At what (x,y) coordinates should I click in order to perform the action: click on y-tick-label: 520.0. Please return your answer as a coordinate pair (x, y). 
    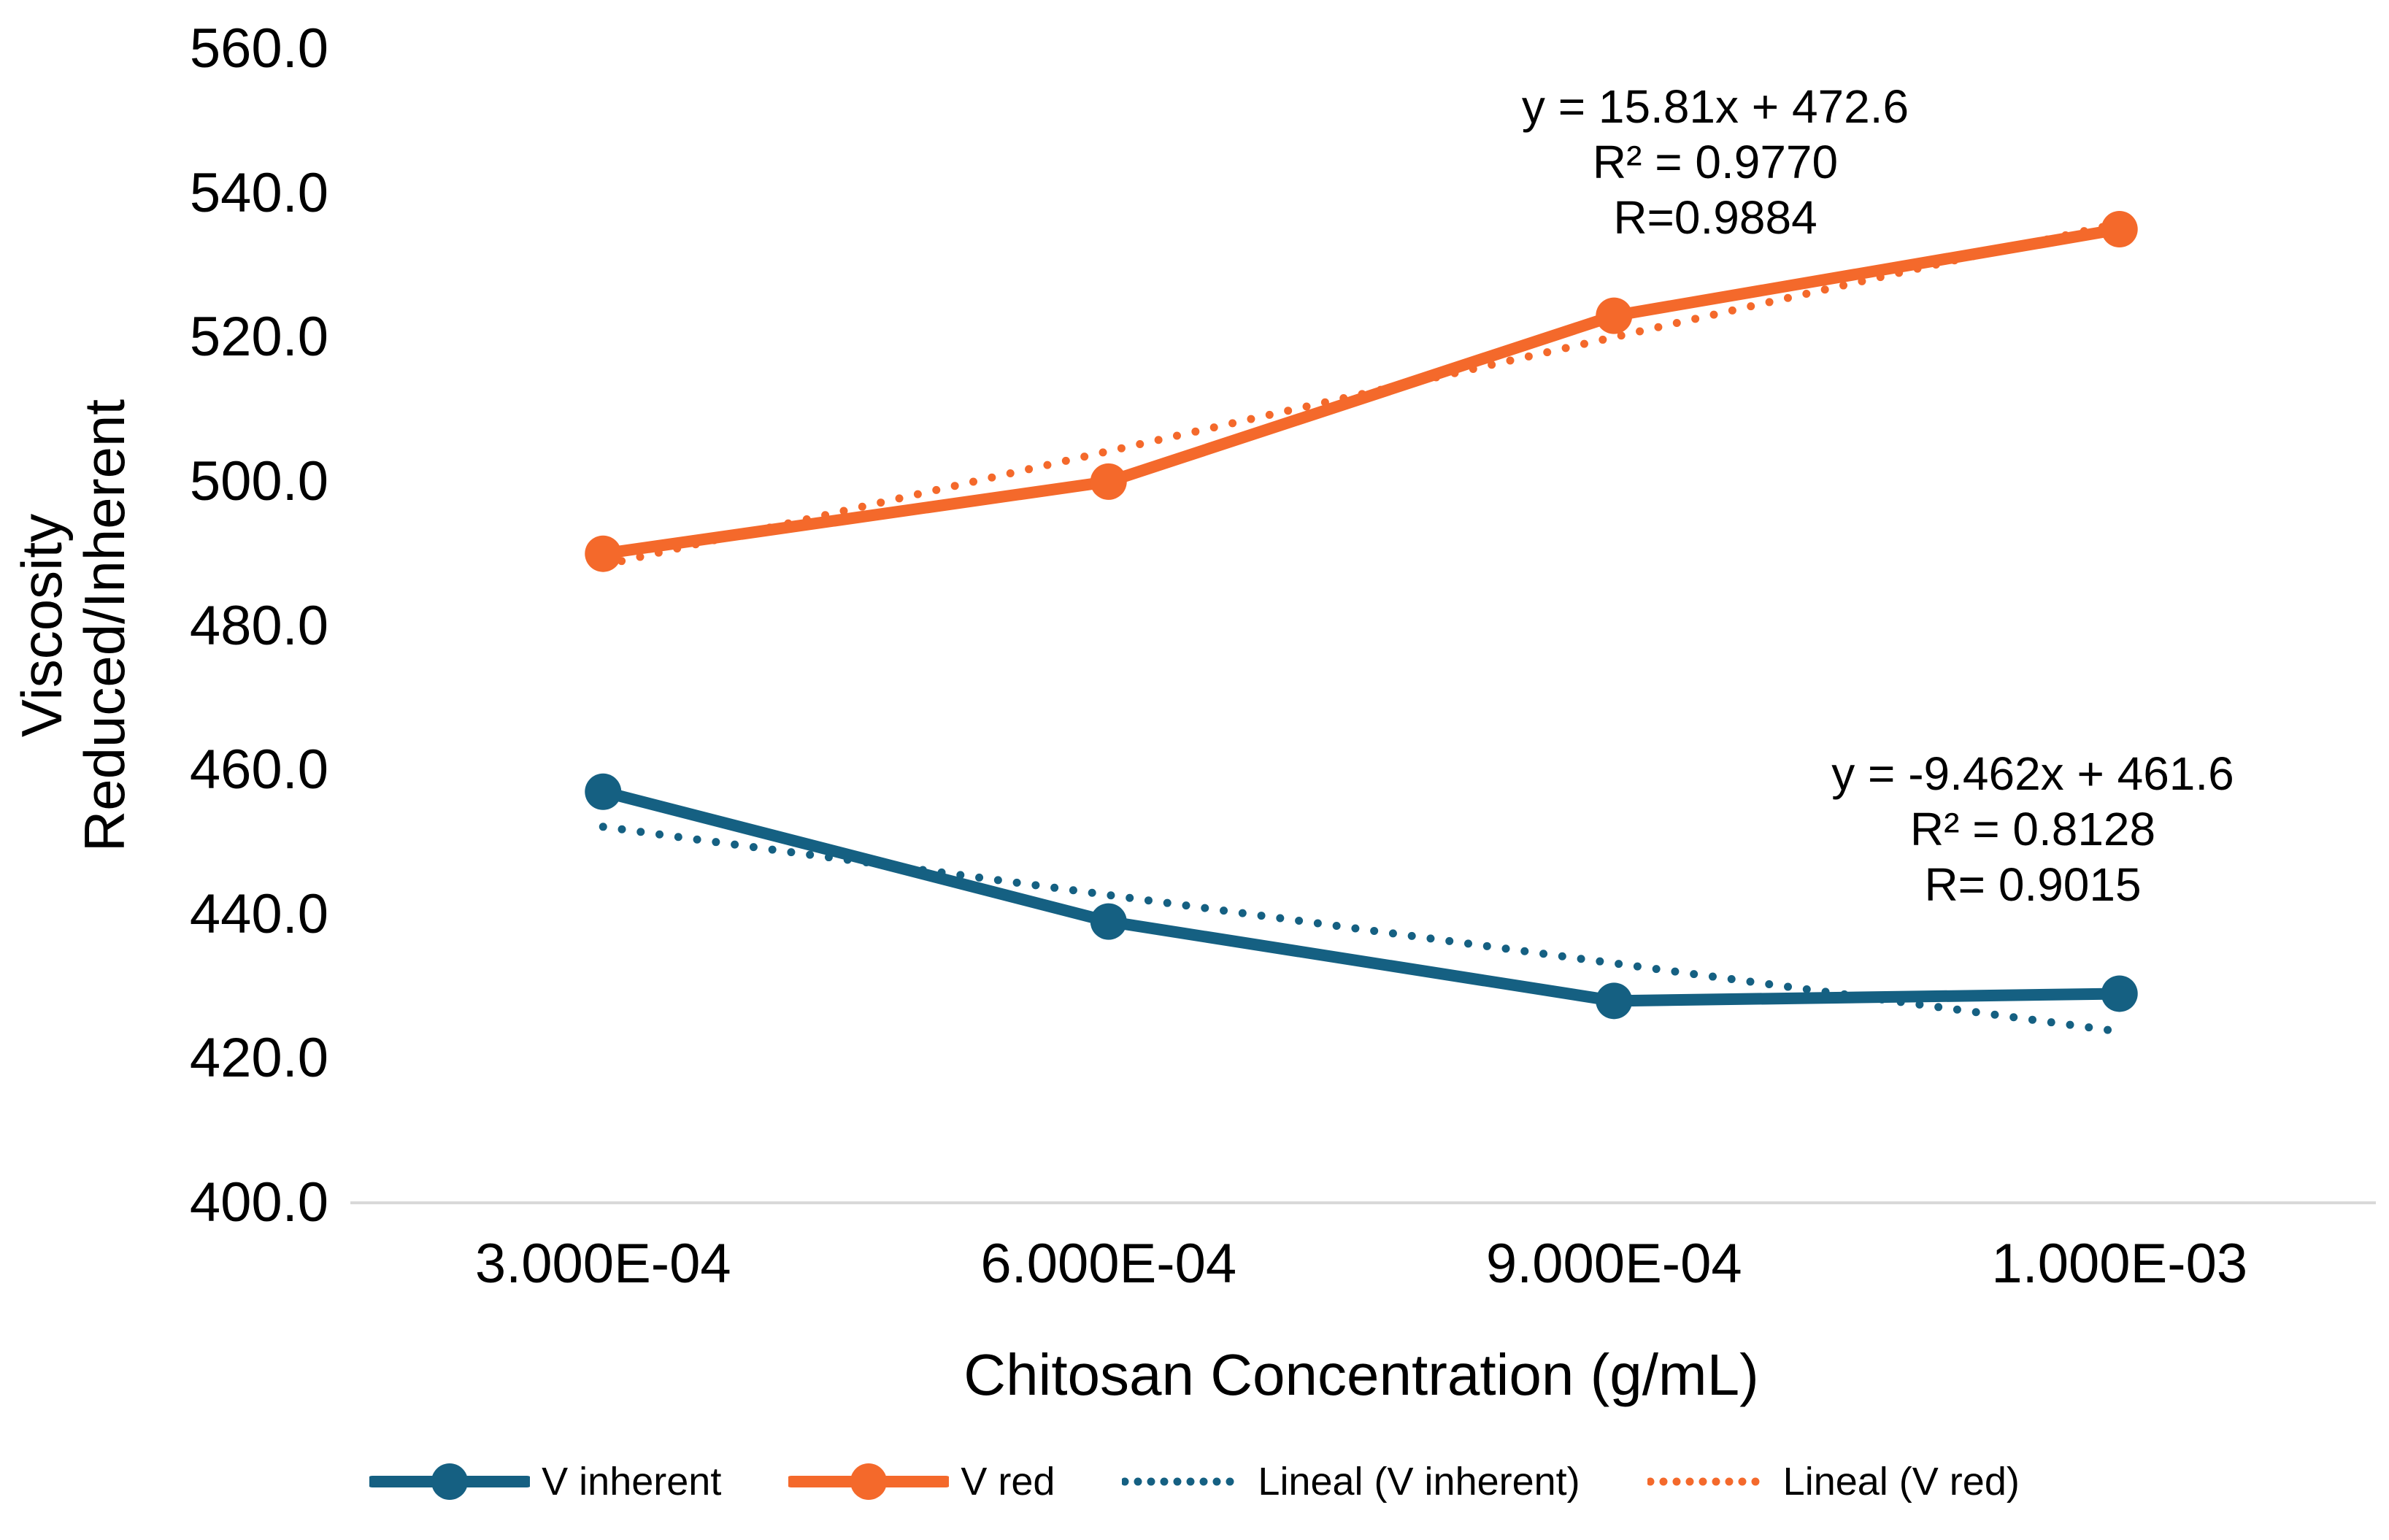
    Looking at the image, I should click on (259, 337).